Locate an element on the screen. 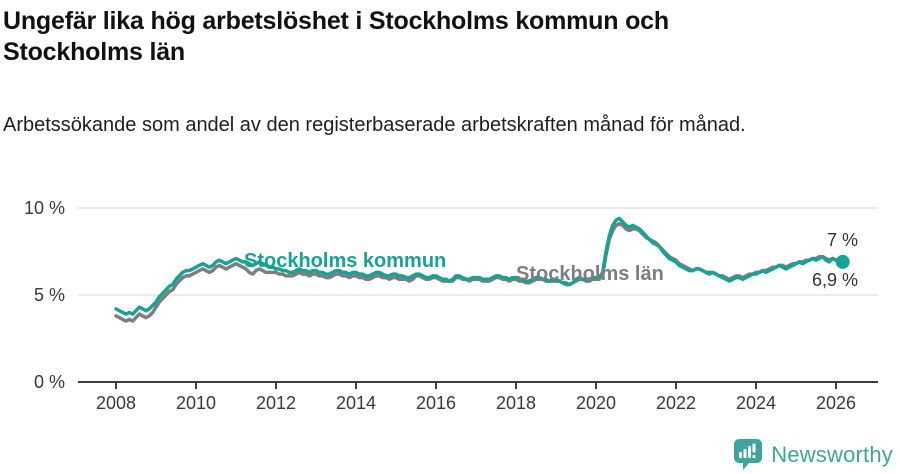 The width and height of the screenshot is (900, 474). x-tick-label: 2012 is located at coordinates (276, 403).